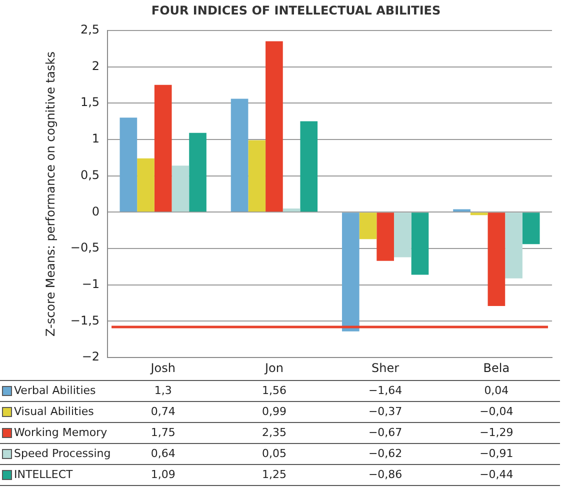 The width and height of the screenshot is (568, 494). I want to click on data-label: −0,62, so click(385, 453).